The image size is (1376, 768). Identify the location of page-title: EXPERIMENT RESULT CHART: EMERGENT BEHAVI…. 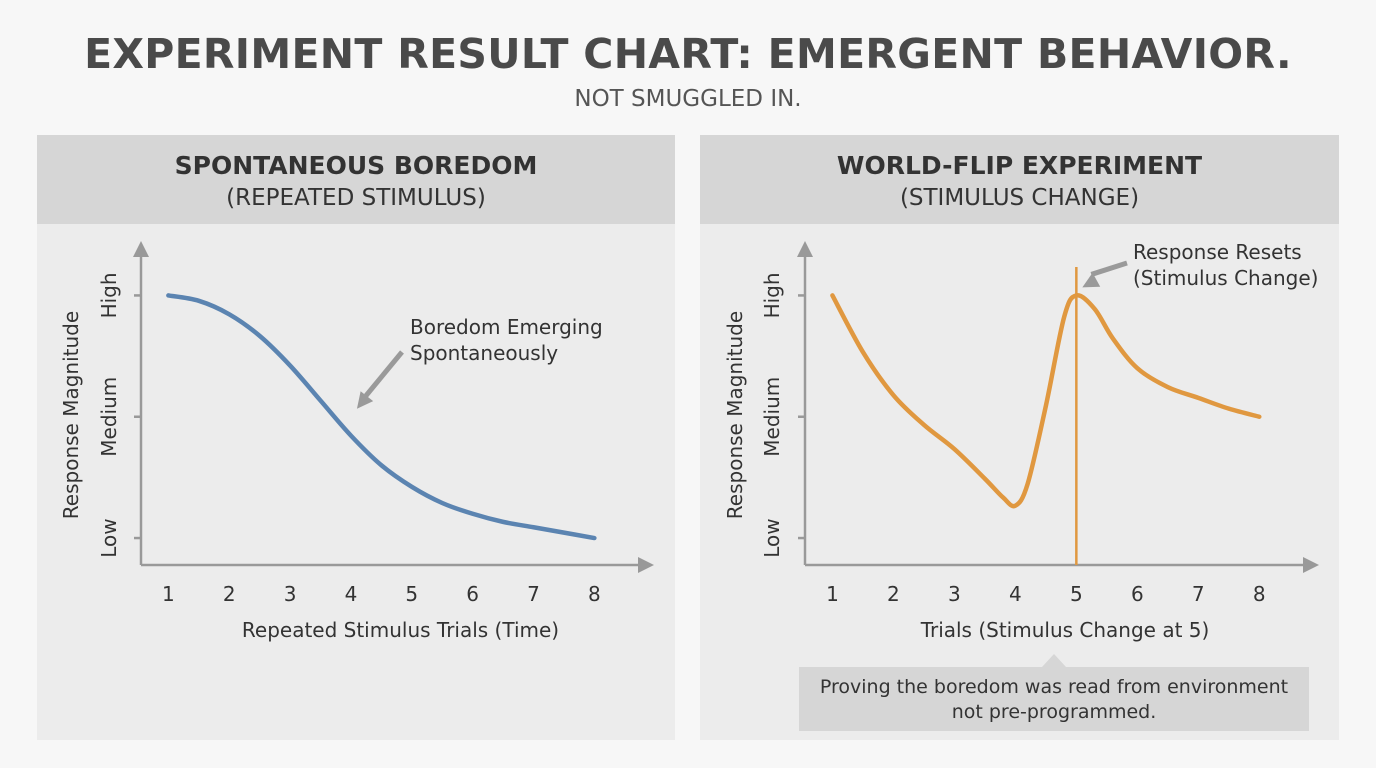
(688, 54).